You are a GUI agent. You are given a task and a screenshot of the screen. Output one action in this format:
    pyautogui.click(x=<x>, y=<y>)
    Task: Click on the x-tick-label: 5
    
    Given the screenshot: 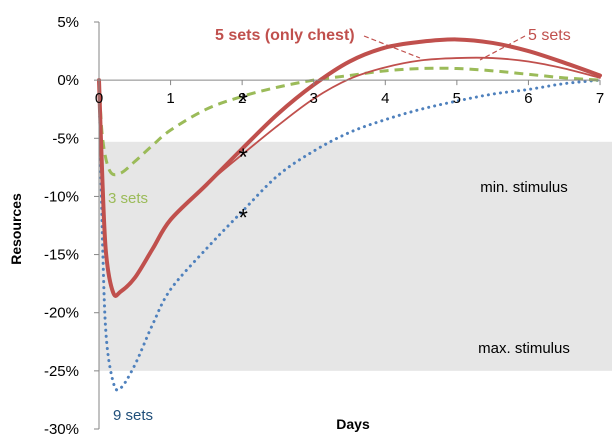 What is the action you would take?
    pyautogui.click(x=457, y=98)
    